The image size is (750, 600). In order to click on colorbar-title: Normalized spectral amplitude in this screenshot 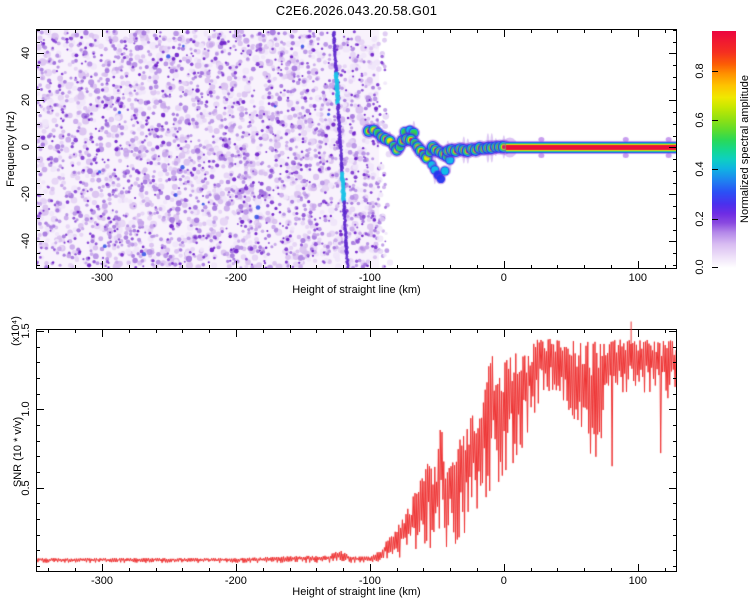, I will do `click(744, 149)`.